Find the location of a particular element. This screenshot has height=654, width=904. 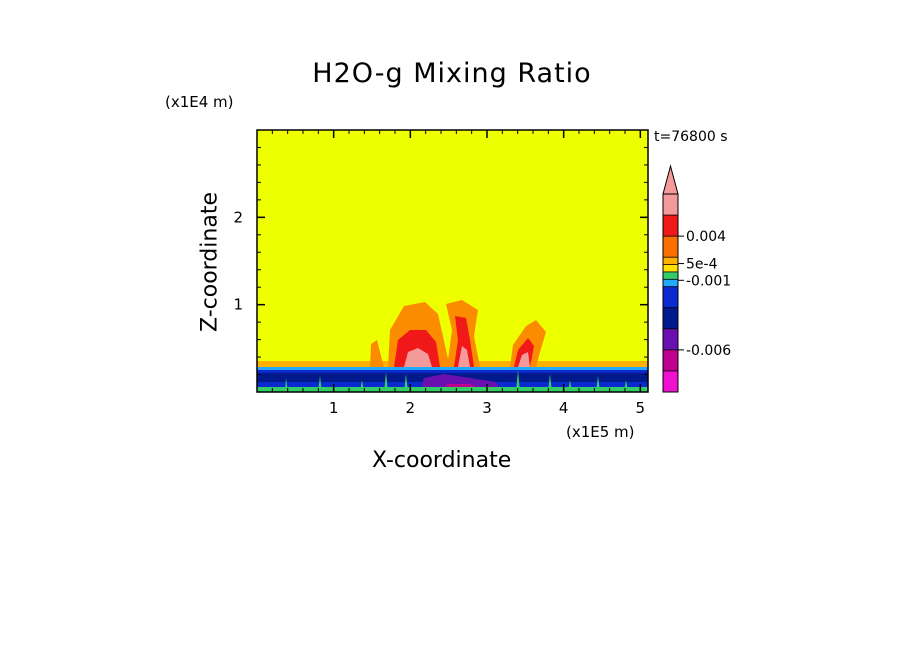

plume-3-pink is located at coordinates (524, 359).